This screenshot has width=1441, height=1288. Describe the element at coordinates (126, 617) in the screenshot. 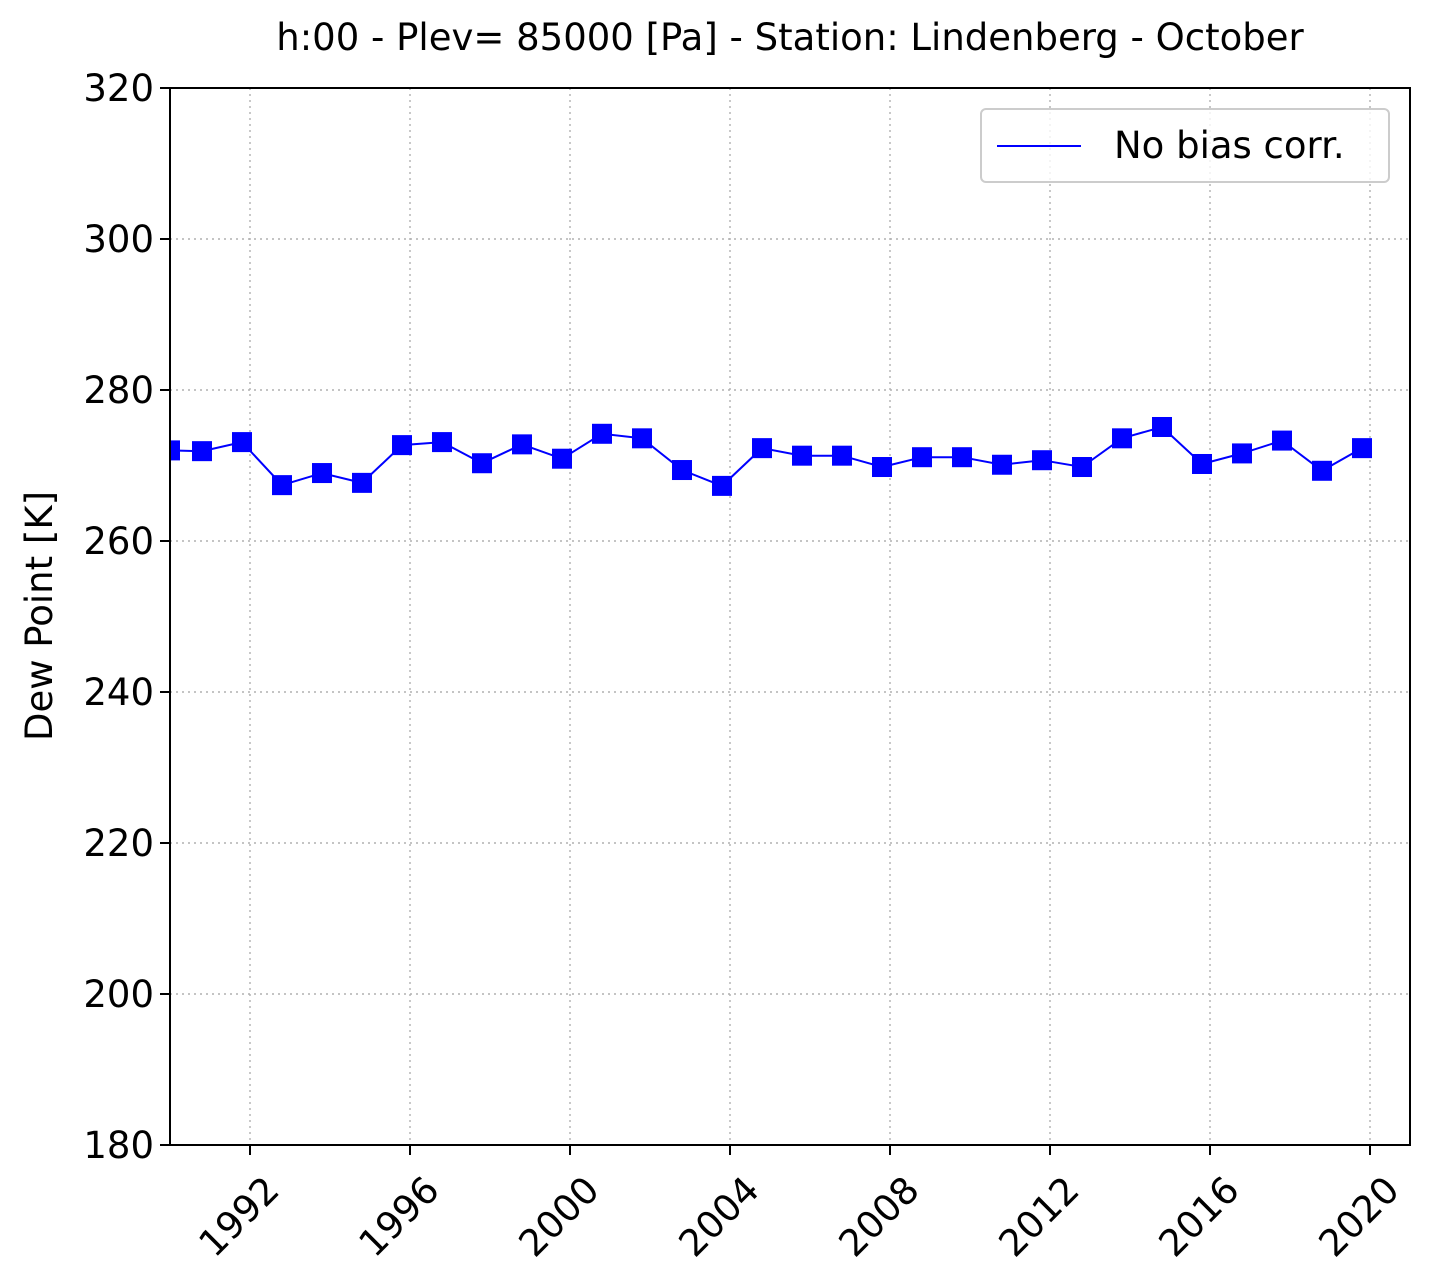

I see `y-axis: 180 200 220 240 260 280 300 320` at that location.